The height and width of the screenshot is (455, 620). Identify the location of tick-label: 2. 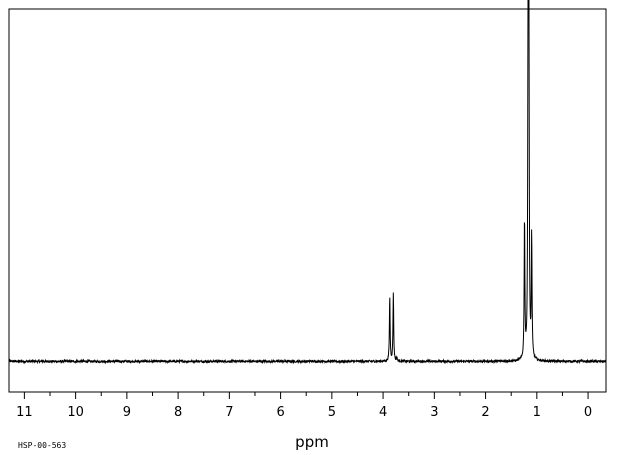
(485, 412).